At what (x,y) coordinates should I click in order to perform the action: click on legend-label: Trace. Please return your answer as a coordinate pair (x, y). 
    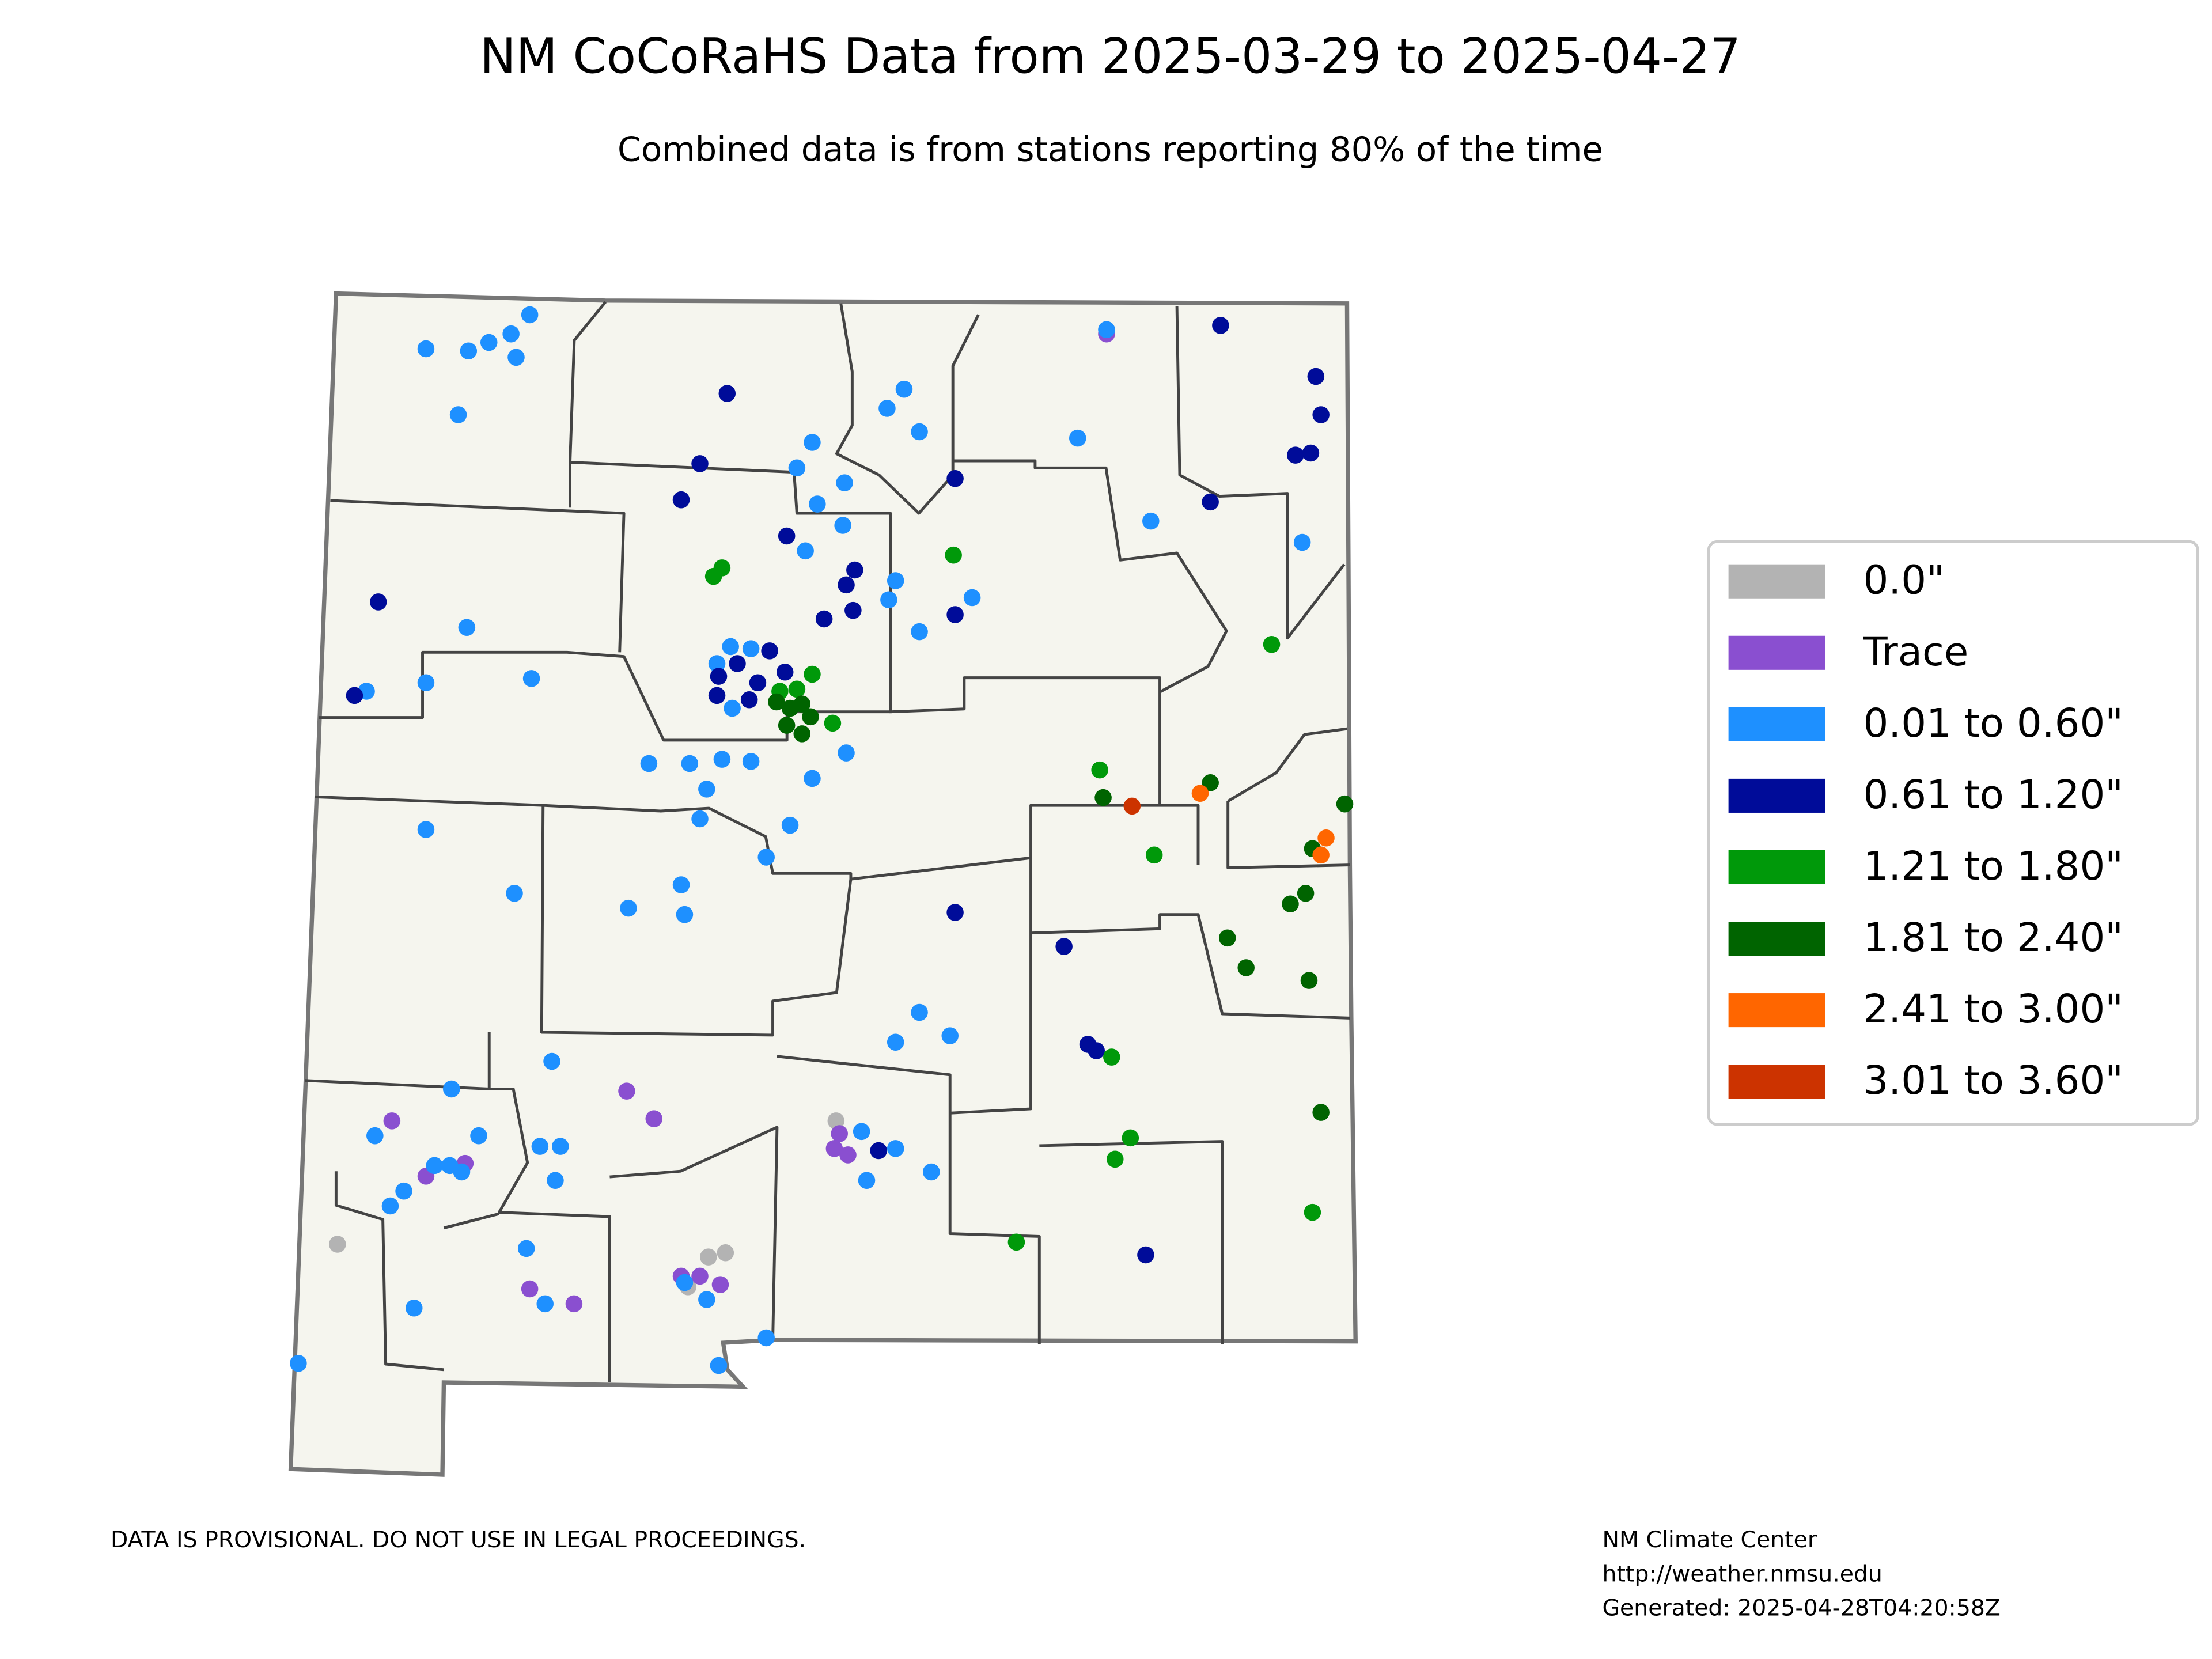
    Looking at the image, I should click on (1915, 652).